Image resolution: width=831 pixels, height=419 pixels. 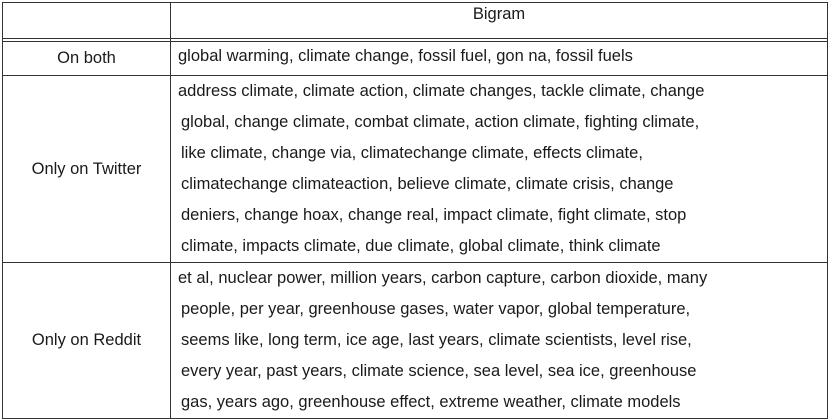 What do you see at coordinates (86, 20) in the screenshot?
I see `header-empty-cell` at bounding box center [86, 20].